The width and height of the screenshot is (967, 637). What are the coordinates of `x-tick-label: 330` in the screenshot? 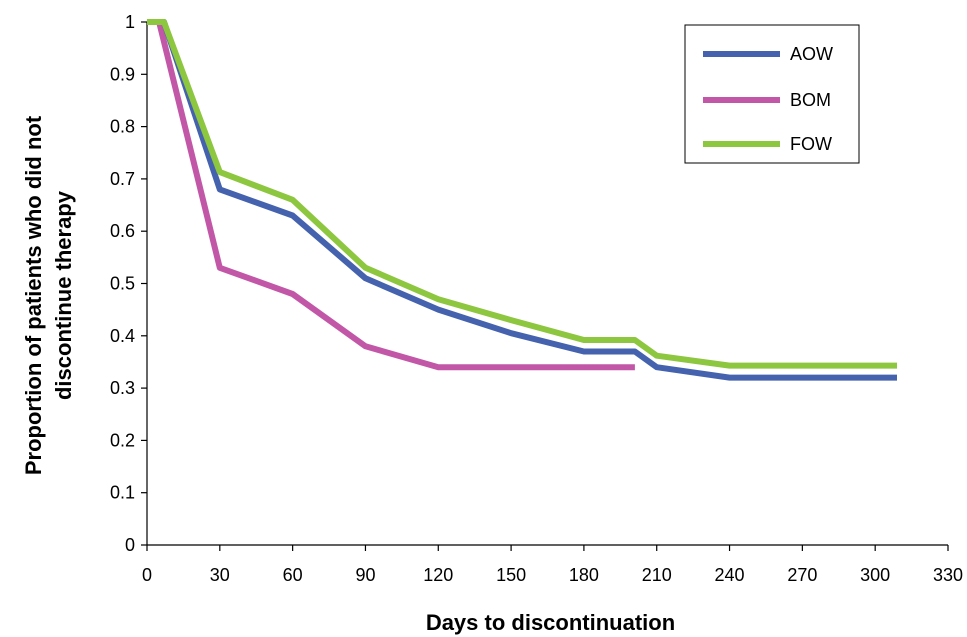 It's located at (948, 575).